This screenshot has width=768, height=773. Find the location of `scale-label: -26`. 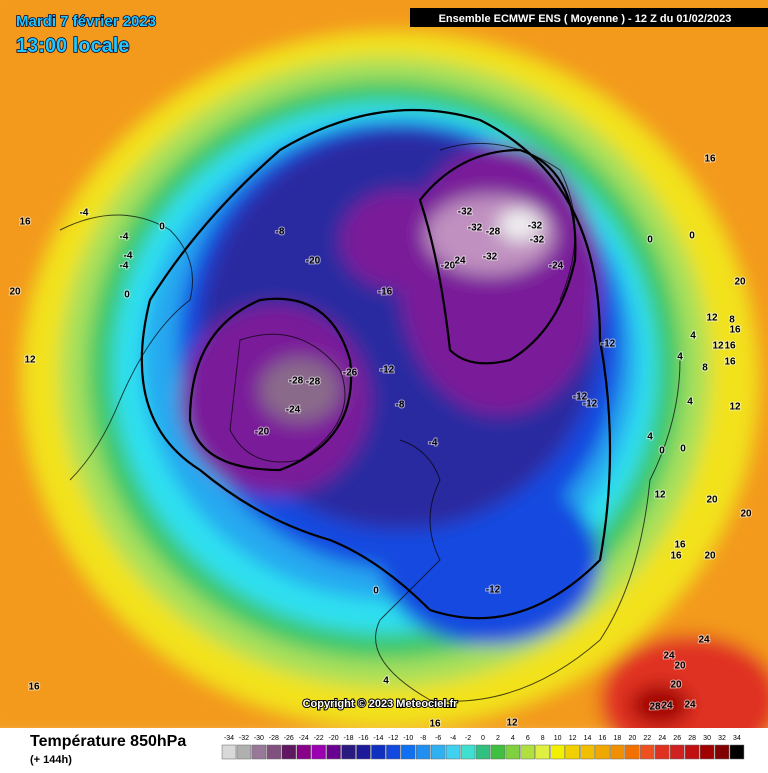

scale-label: -26 is located at coordinates (289, 738).